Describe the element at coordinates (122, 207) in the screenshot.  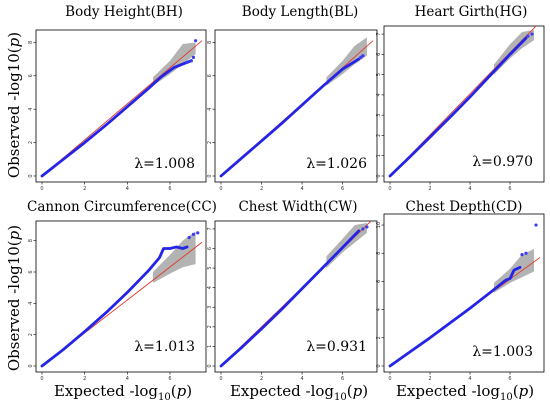
I see `panel-title-cc: Cannon Circumference(CC)` at that location.